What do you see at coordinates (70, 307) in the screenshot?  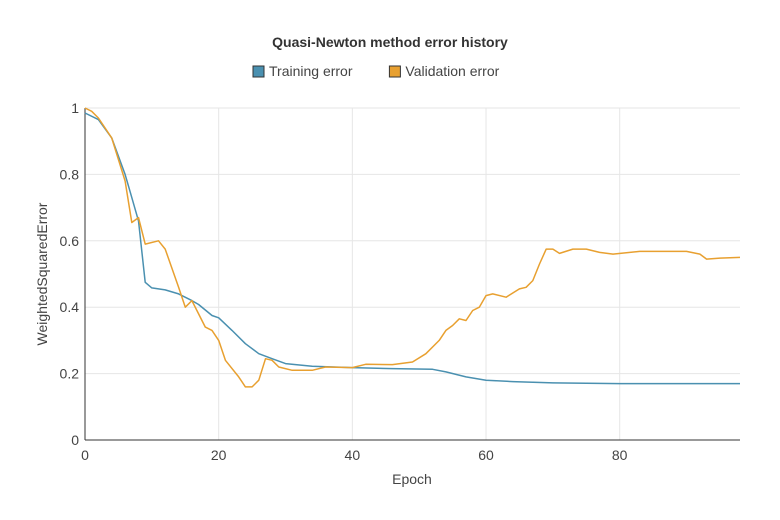 I see `y-tick-label: 0.4` at bounding box center [70, 307].